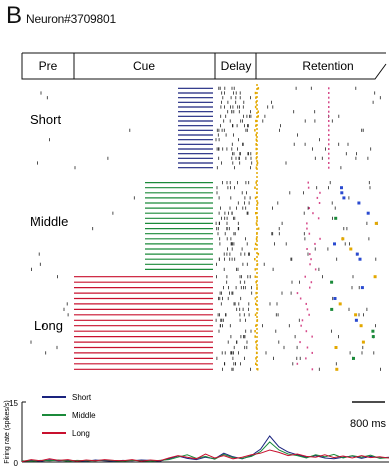  What do you see at coordinates (205, 456) in the screenshot?
I see `rate-line-long` at bounding box center [205, 456].